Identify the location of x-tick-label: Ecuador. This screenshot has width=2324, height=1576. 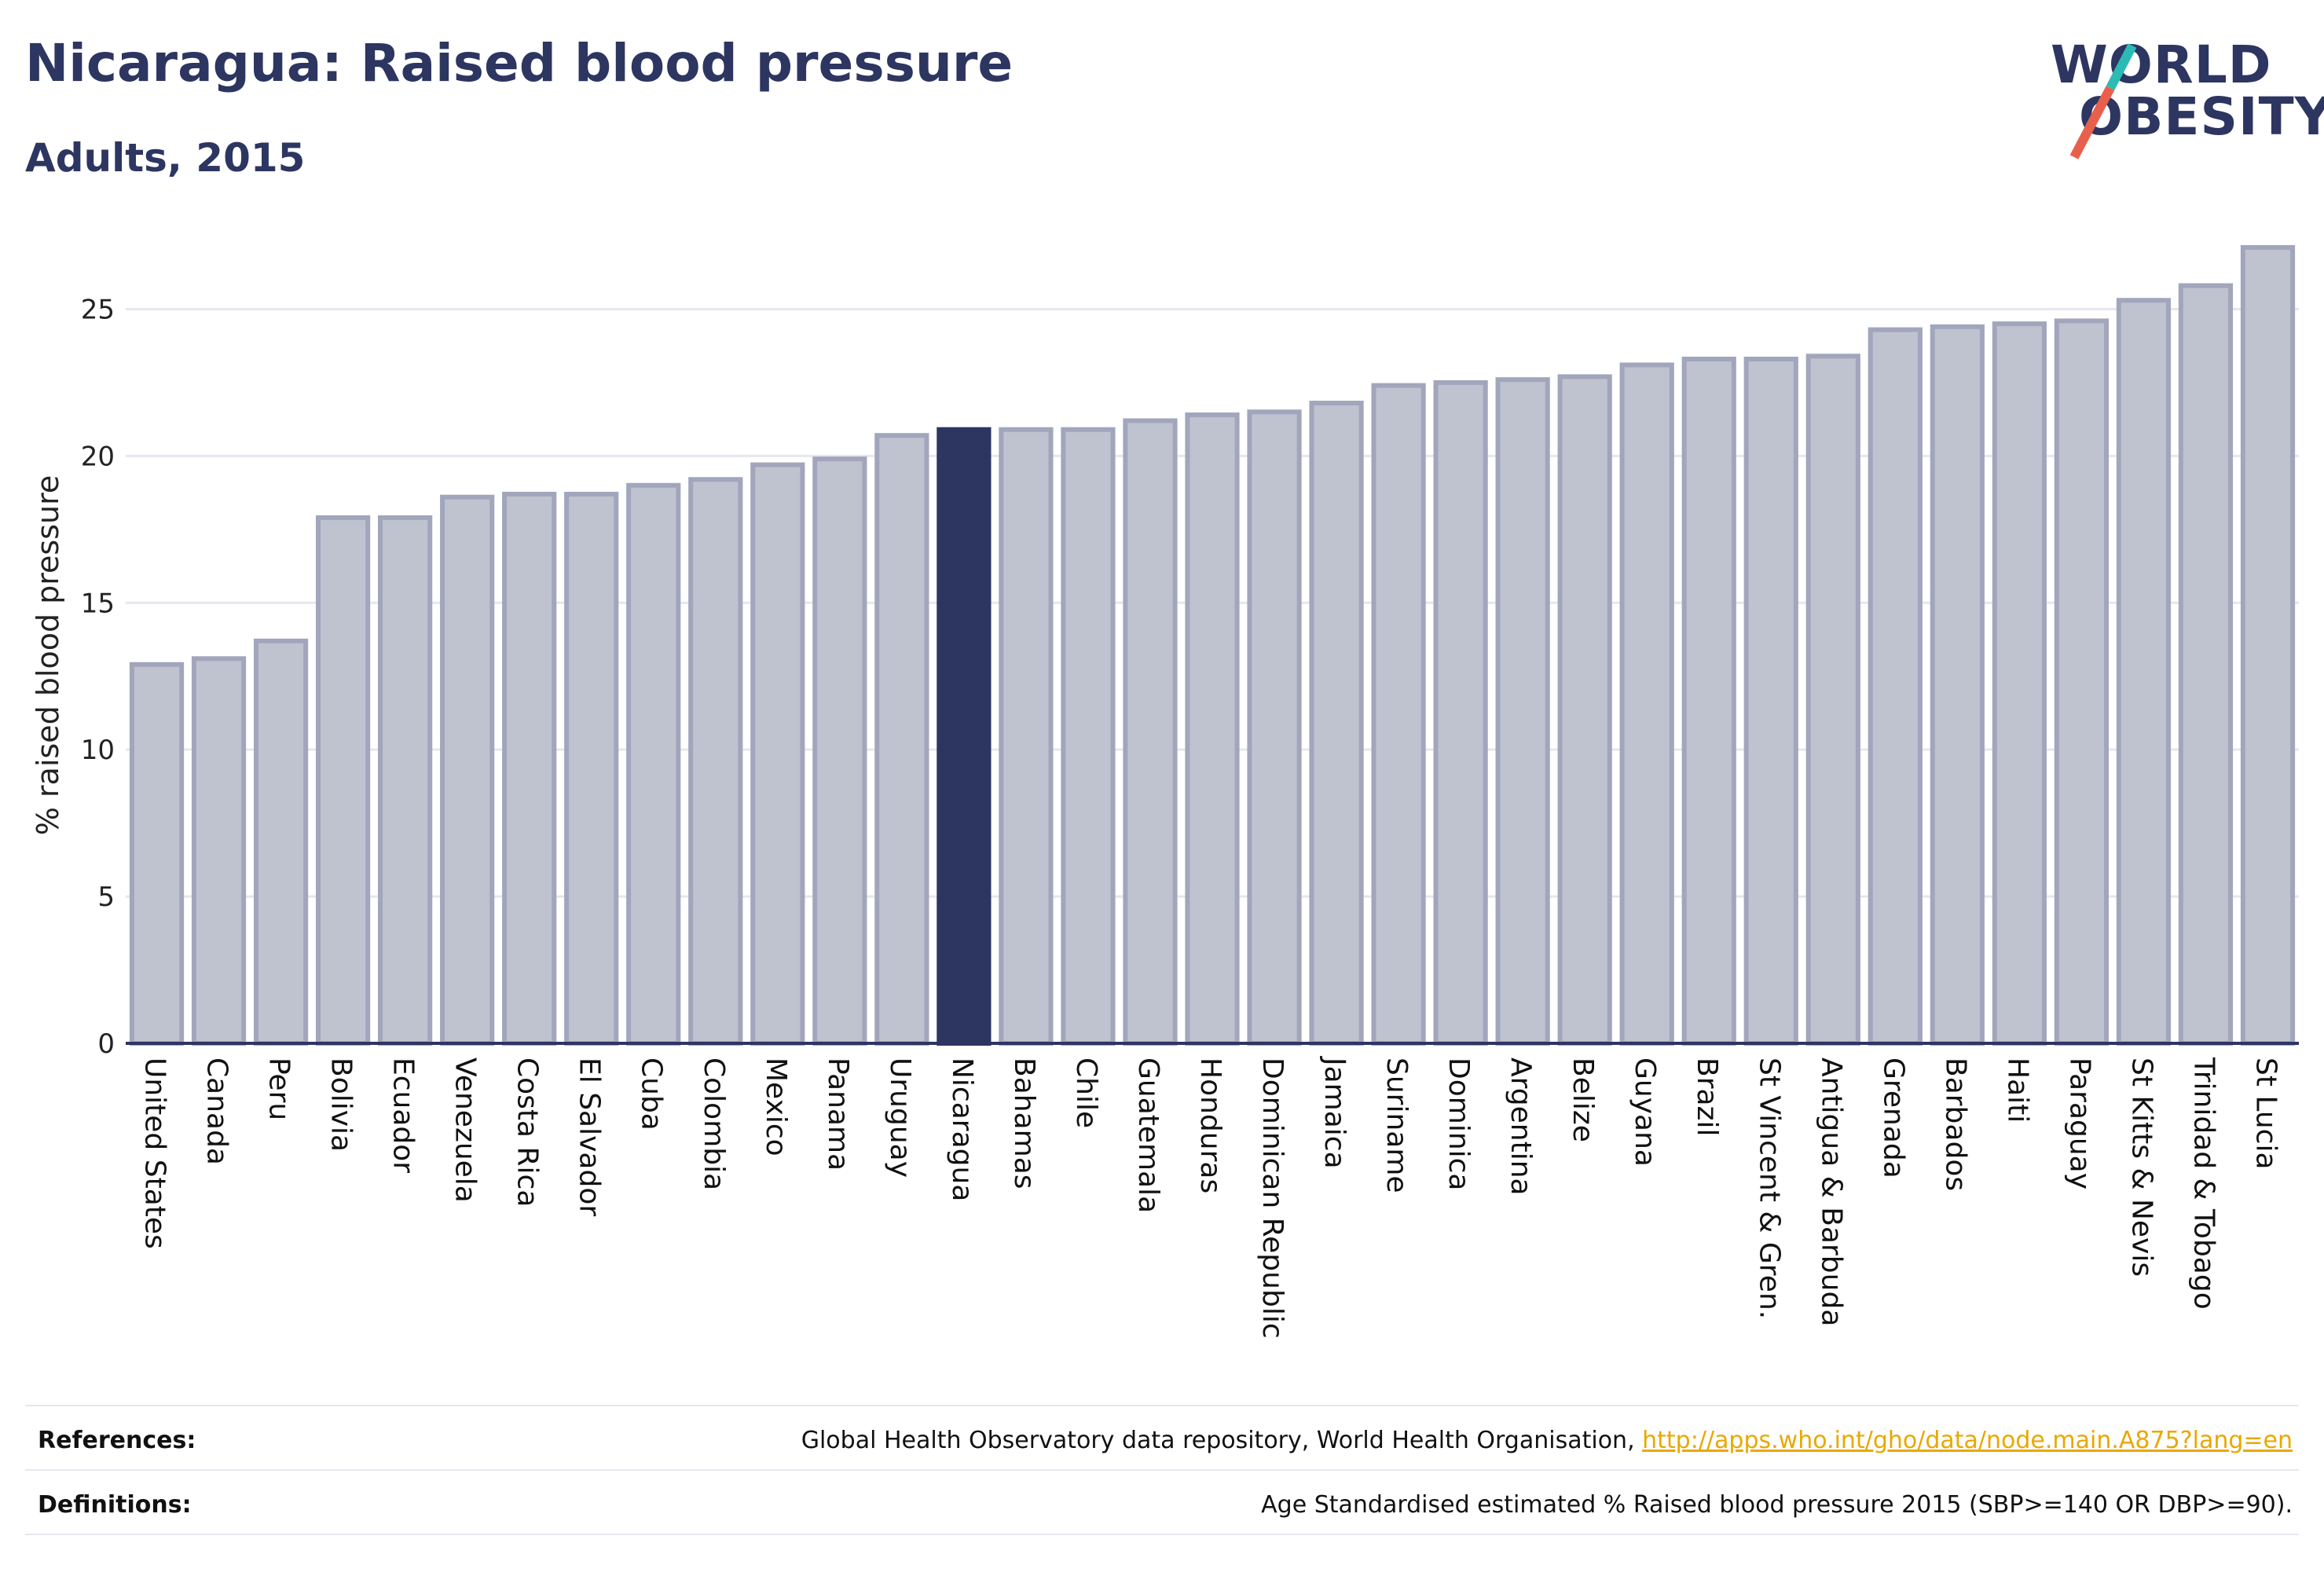
(403, 1115).